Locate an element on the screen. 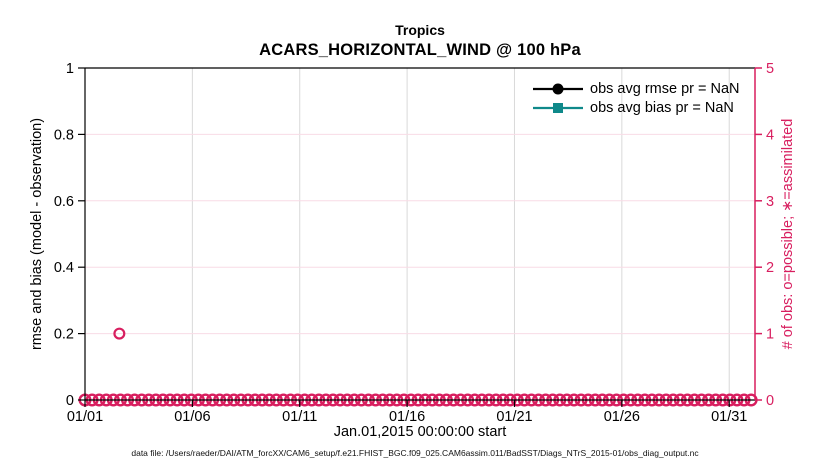 This screenshot has height=470, width=830. legend-label-rmse: obs avg rmse pr = NaN is located at coordinates (665, 88).